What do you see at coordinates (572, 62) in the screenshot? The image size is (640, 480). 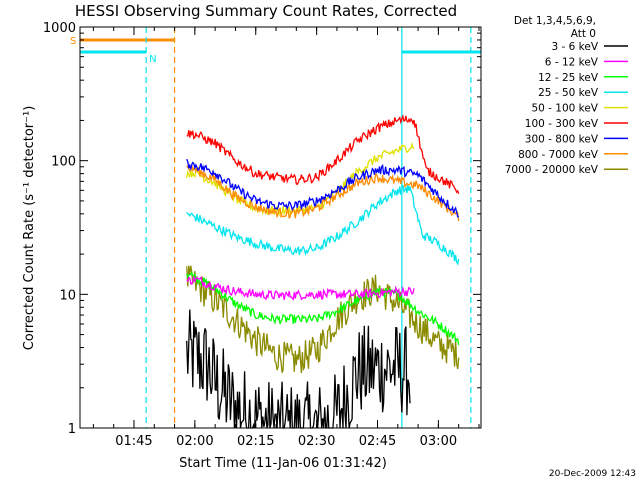 I see `legend-entry-label: 6 - 12 keV` at bounding box center [572, 62].